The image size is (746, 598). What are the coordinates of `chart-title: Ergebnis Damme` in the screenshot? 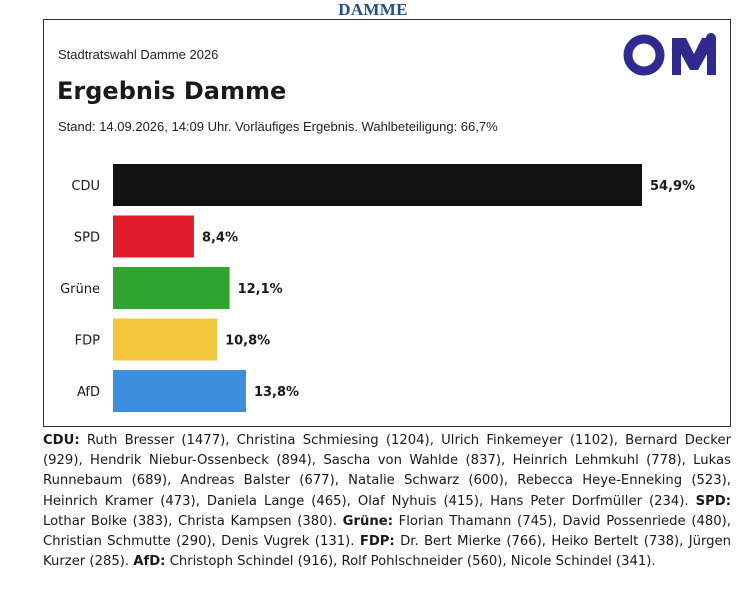 It's located at (172, 91).